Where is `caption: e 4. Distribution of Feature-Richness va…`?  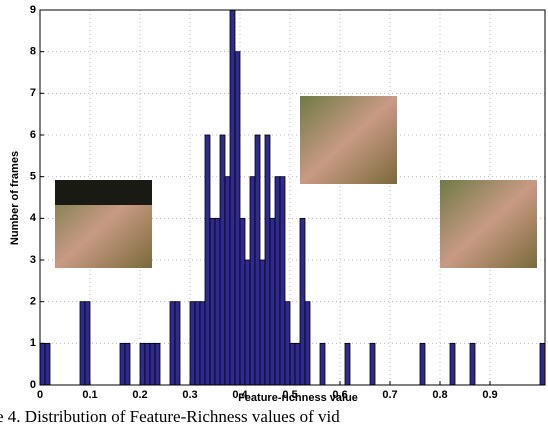
caption: e 4. Distribution of Feature-Richness va… is located at coordinates (170, 416).